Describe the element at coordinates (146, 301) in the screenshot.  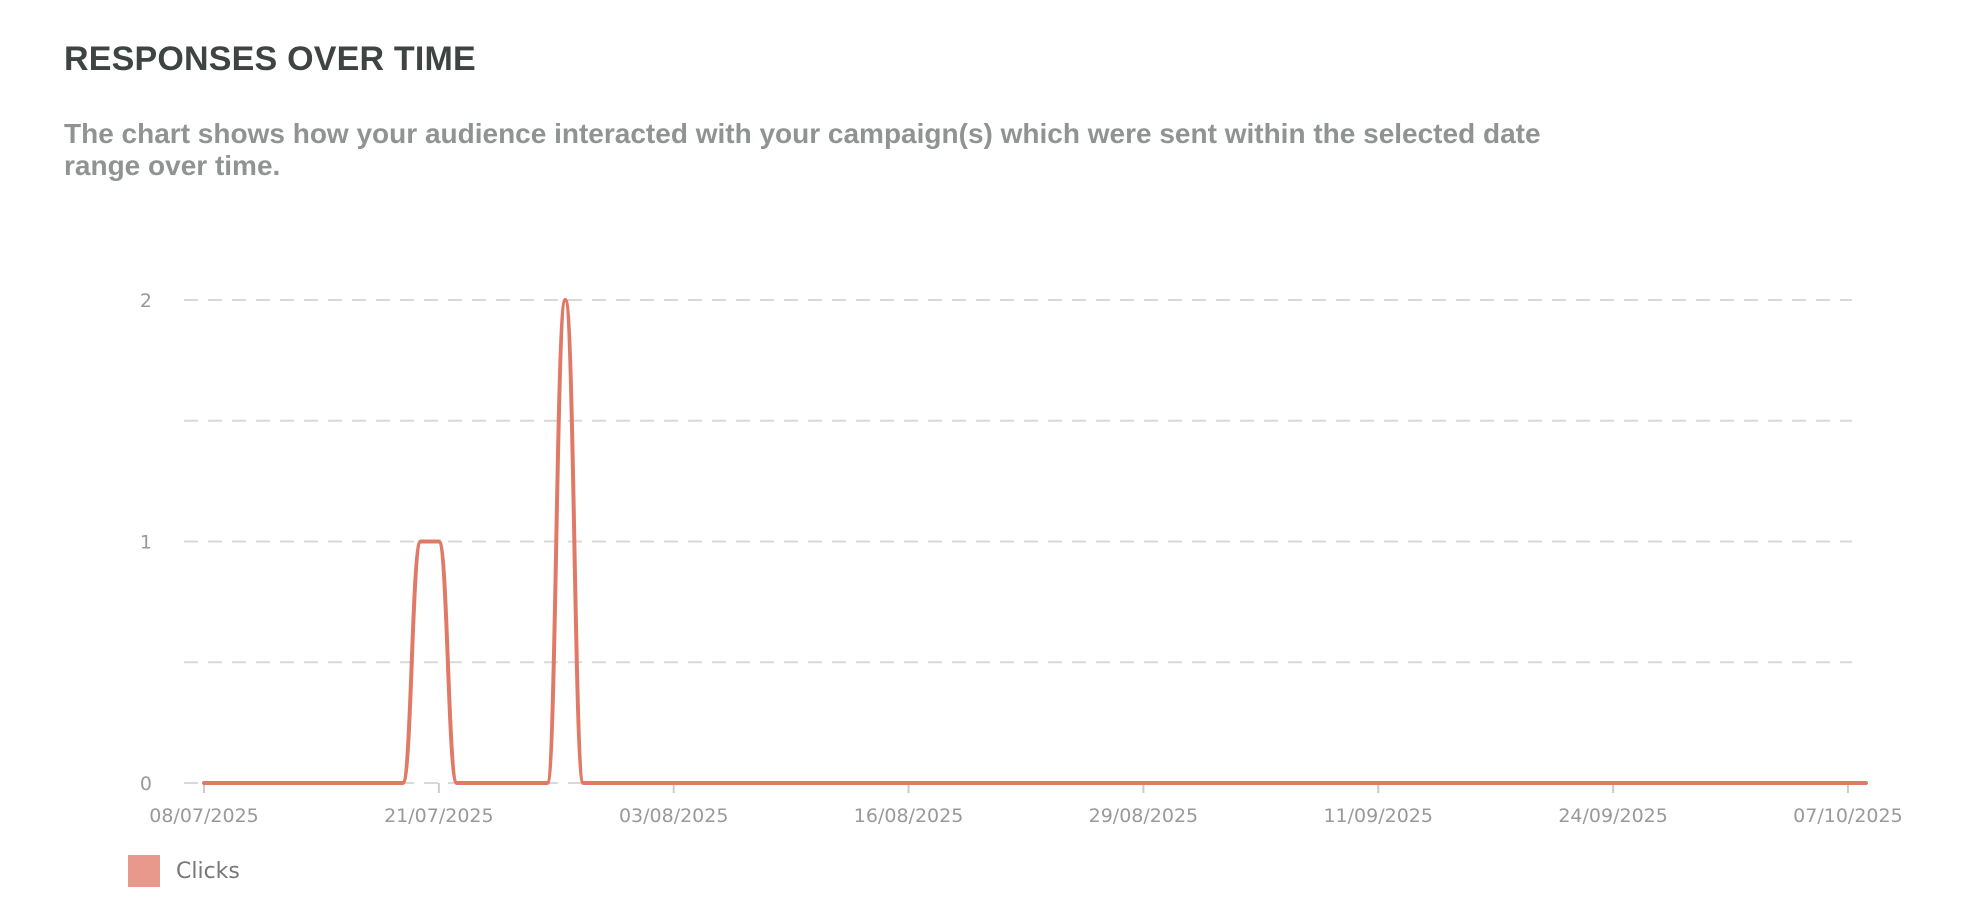
I see `y-tick-label: 2` at that location.